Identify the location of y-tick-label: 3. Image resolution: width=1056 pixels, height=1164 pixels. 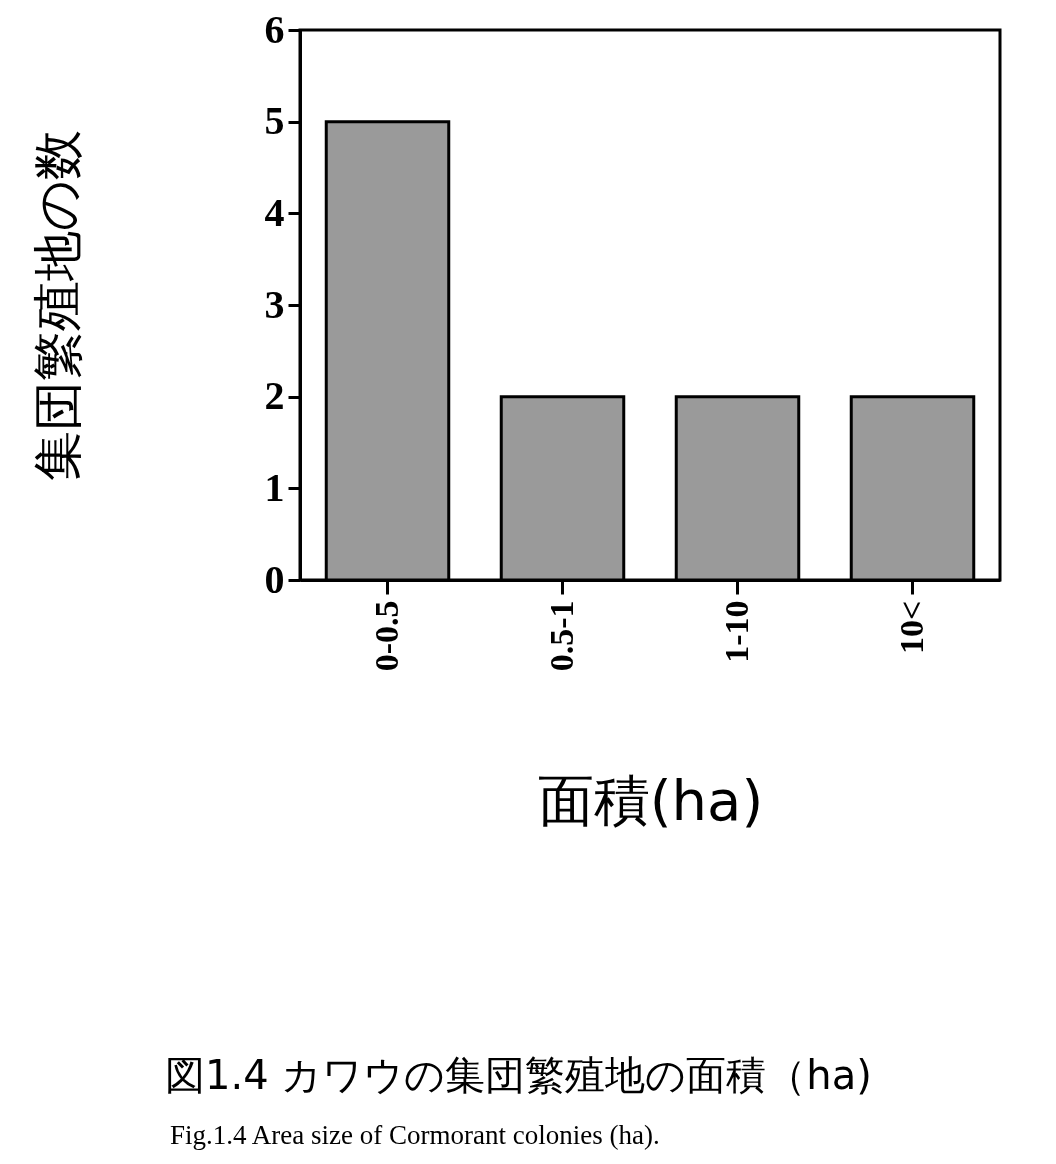
(274, 304).